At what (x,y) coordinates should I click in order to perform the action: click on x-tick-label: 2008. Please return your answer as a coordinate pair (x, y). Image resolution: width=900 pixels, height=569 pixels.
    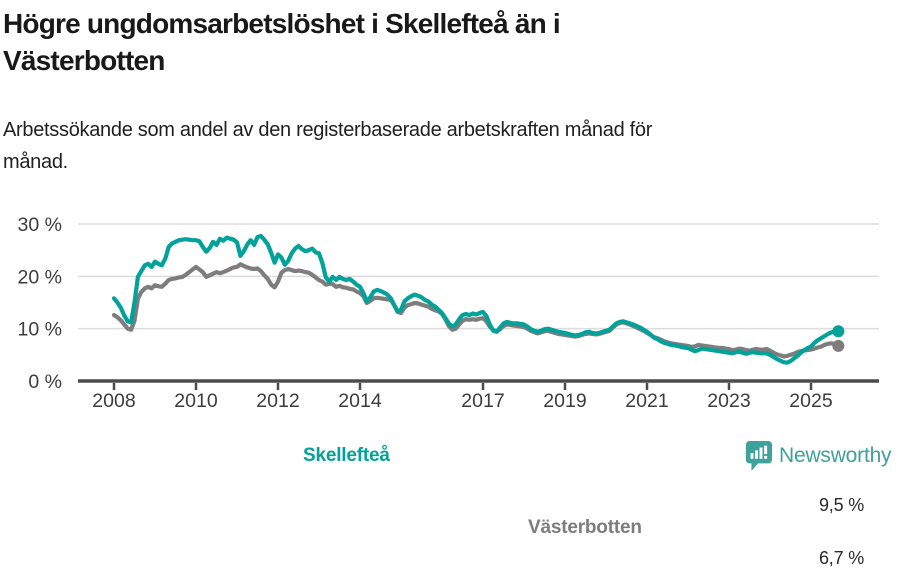
    Looking at the image, I should click on (113, 401).